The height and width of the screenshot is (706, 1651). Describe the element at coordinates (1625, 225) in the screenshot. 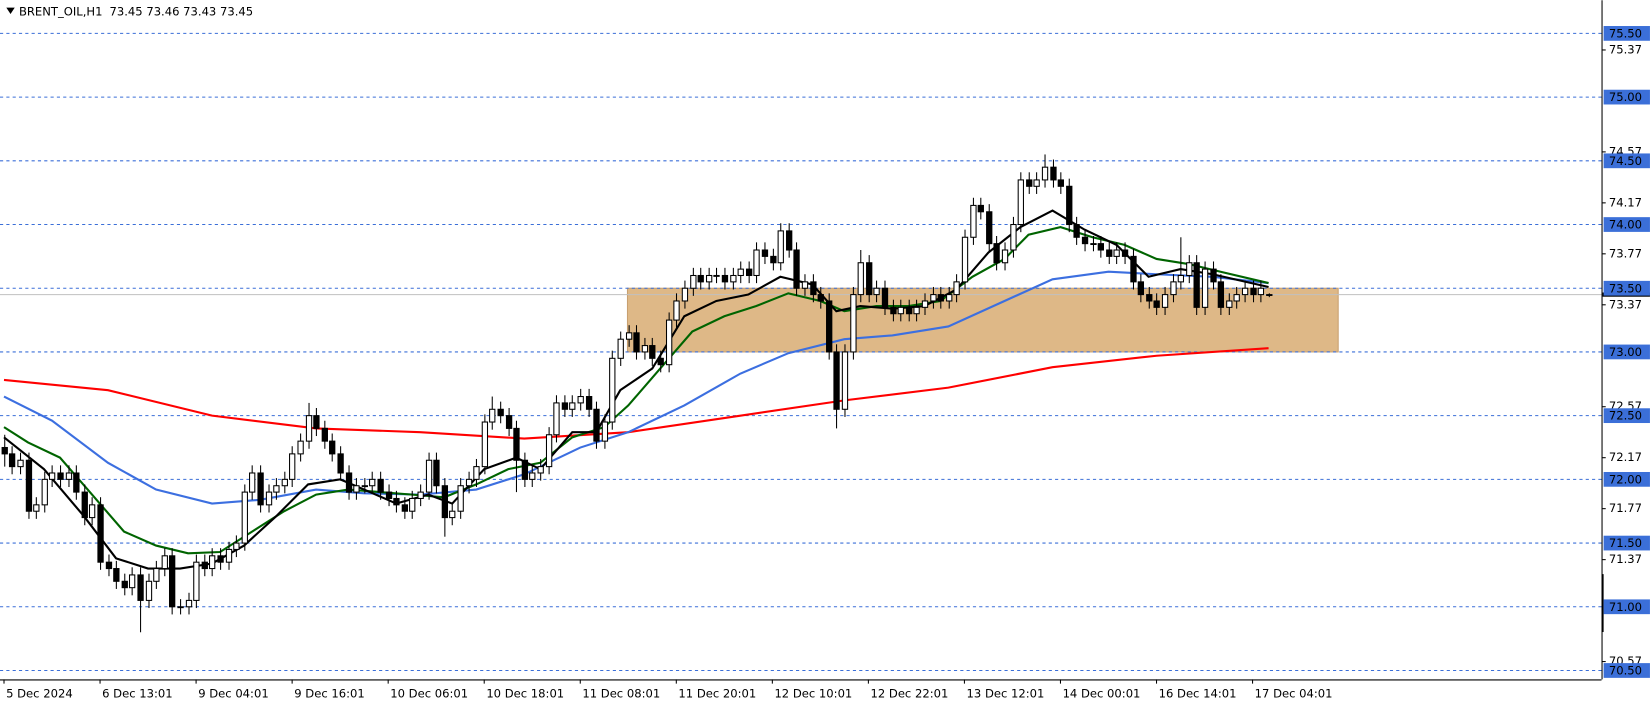

I see `level-label: 74.00` at that location.